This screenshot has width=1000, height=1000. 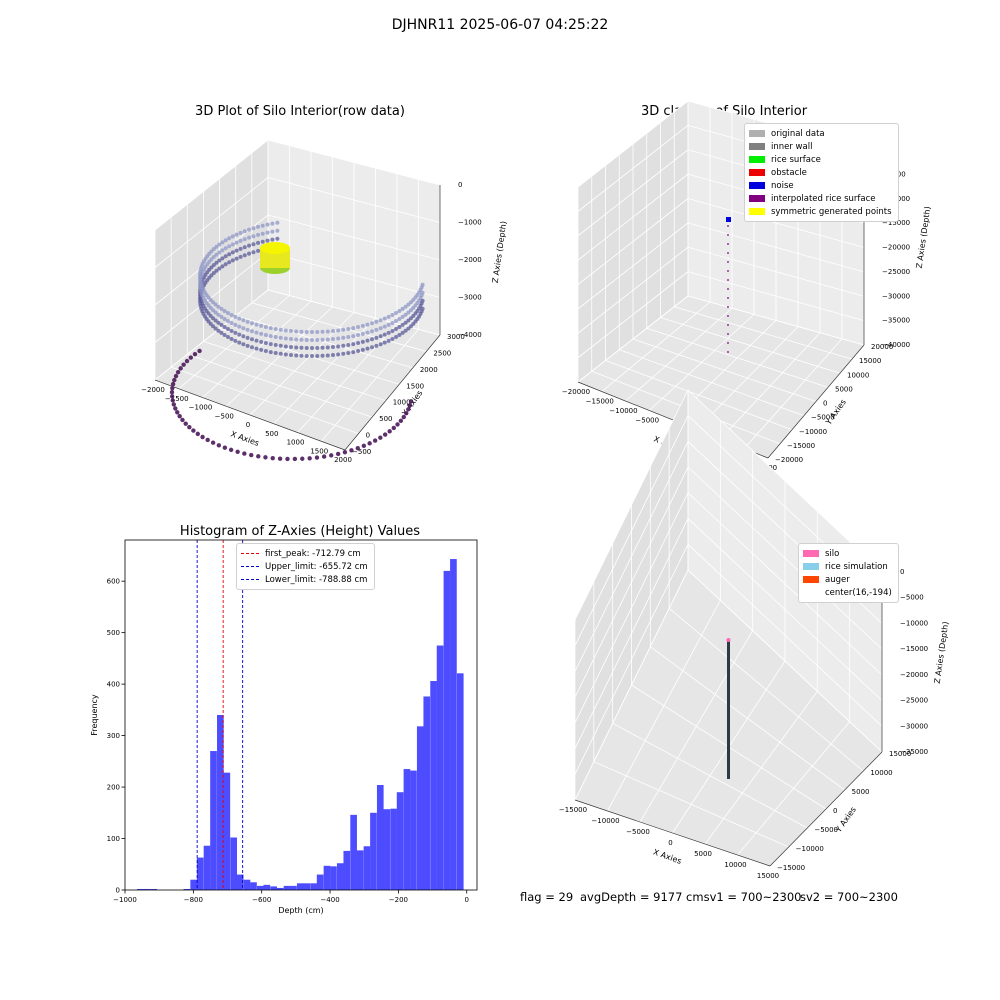 What do you see at coordinates (847, 566) in the screenshot?
I see `legend-item: rice simulation` at bounding box center [847, 566].